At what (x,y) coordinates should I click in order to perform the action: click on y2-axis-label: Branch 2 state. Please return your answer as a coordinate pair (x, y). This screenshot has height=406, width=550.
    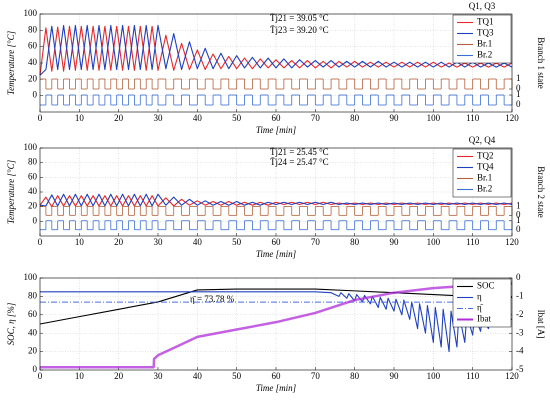
    Looking at the image, I should click on (541, 191).